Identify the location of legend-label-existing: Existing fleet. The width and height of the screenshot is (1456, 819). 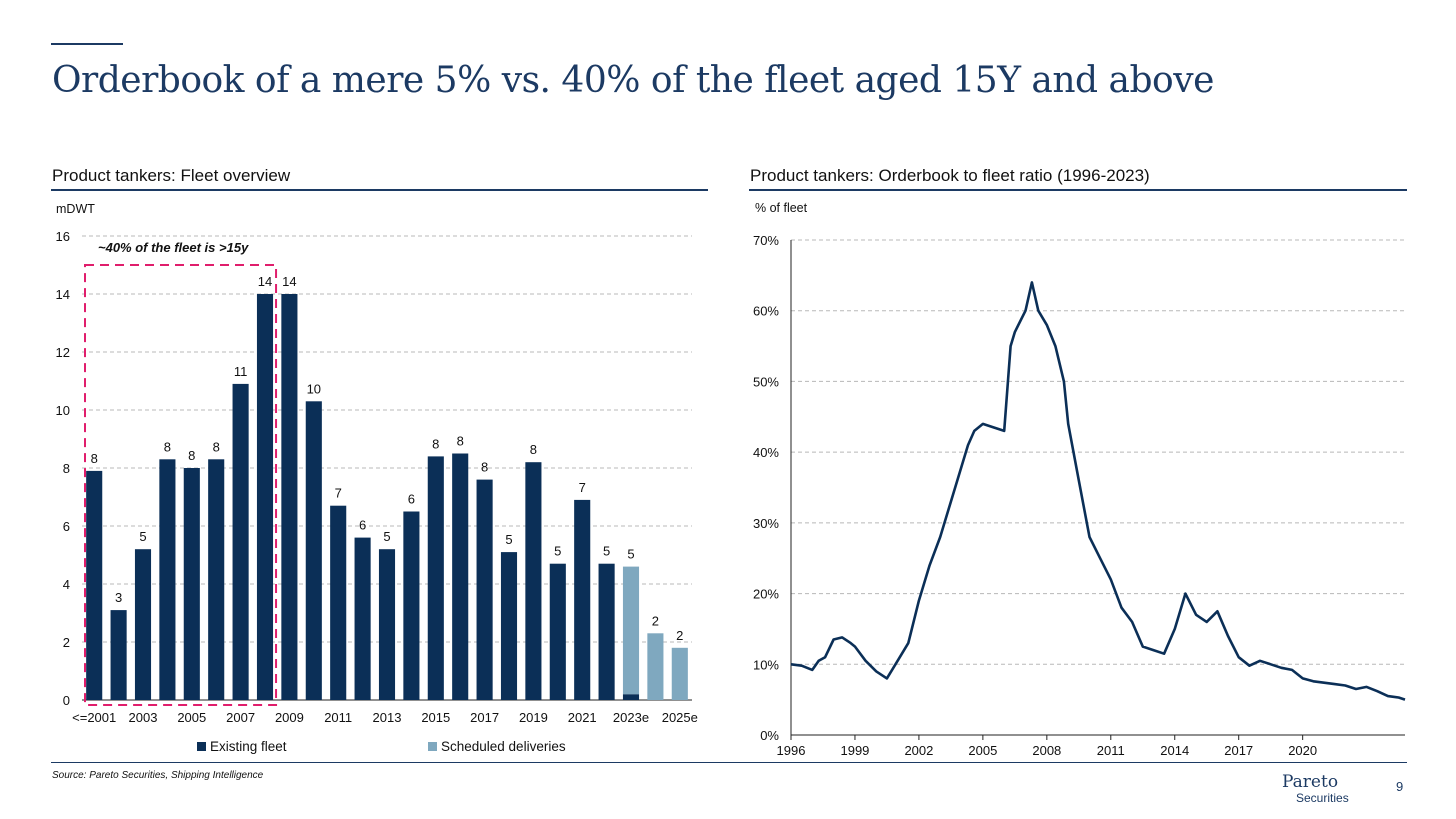
(248, 746).